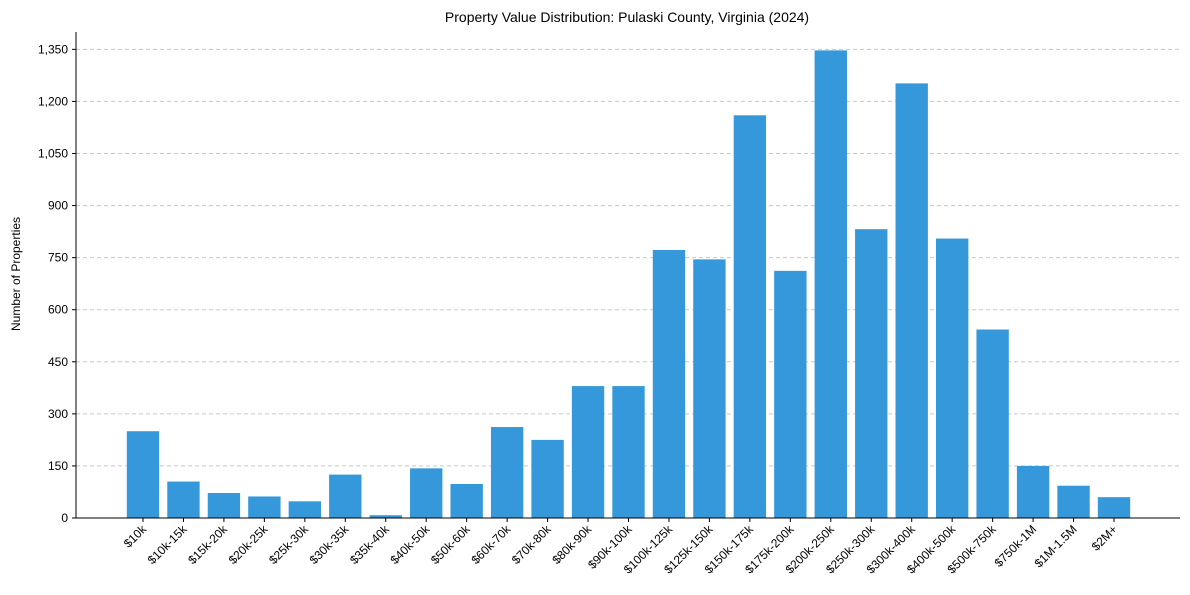 This screenshot has height=595, width=1190. I want to click on x-tick-label: $750k-1M, so click(1016, 546).